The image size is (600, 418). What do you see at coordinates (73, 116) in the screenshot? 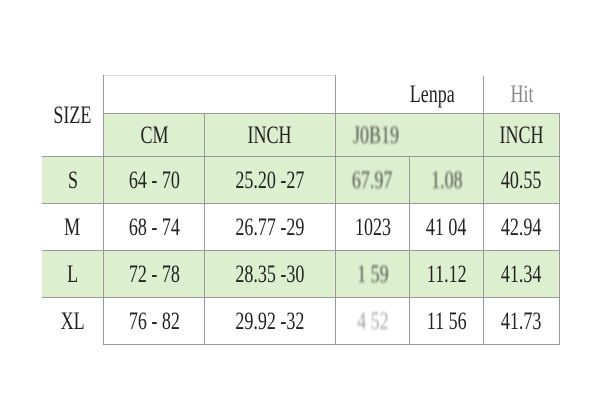
I see `size-header: SIZE` at bounding box center [73, 116].